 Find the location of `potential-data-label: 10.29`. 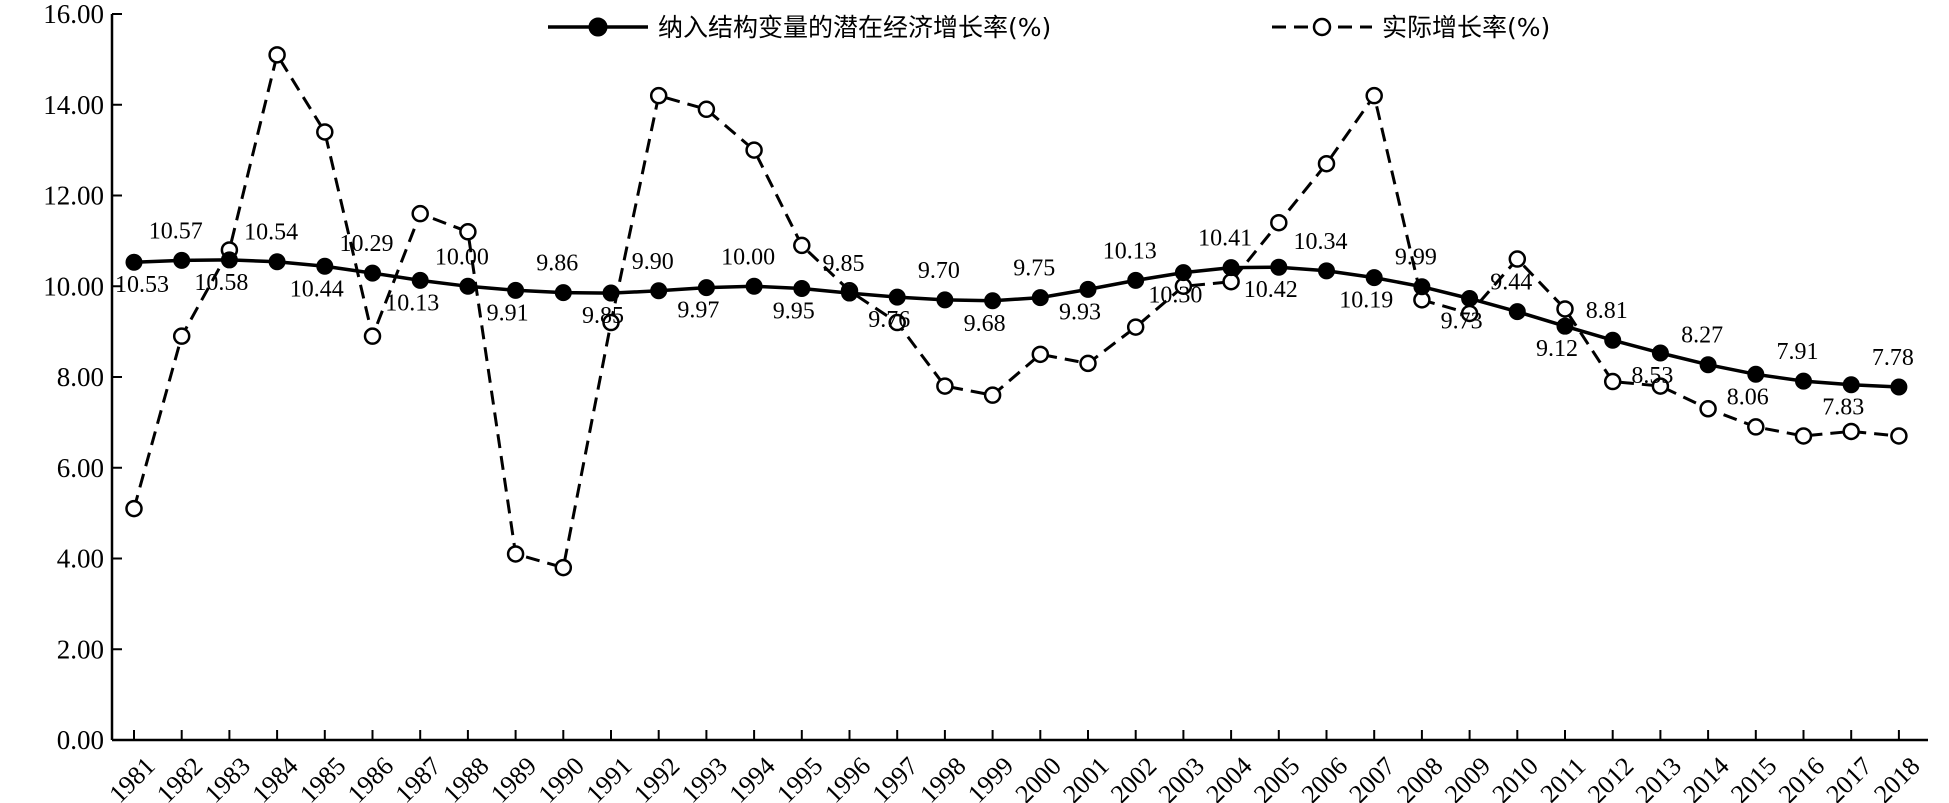

potential-data-label: 10.29 is located at coordinates (367, 244).